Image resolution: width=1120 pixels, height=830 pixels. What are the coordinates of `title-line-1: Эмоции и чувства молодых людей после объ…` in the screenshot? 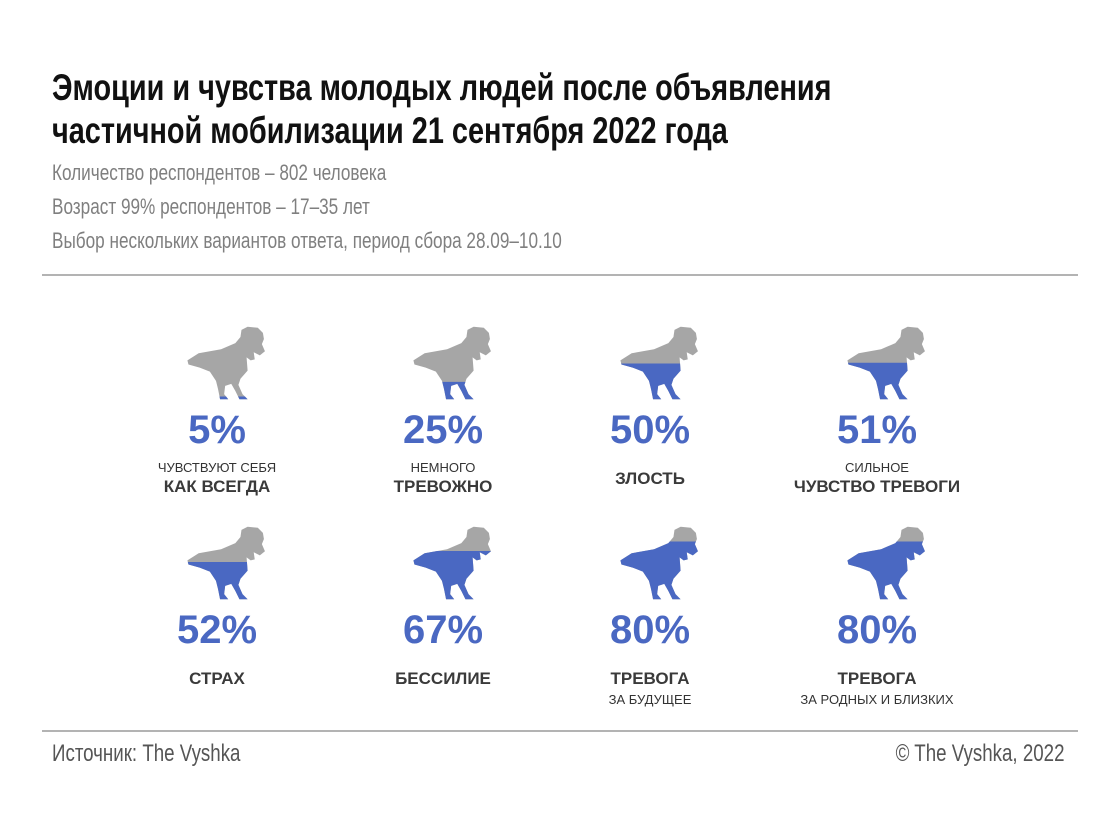 It's located at (442, 87).